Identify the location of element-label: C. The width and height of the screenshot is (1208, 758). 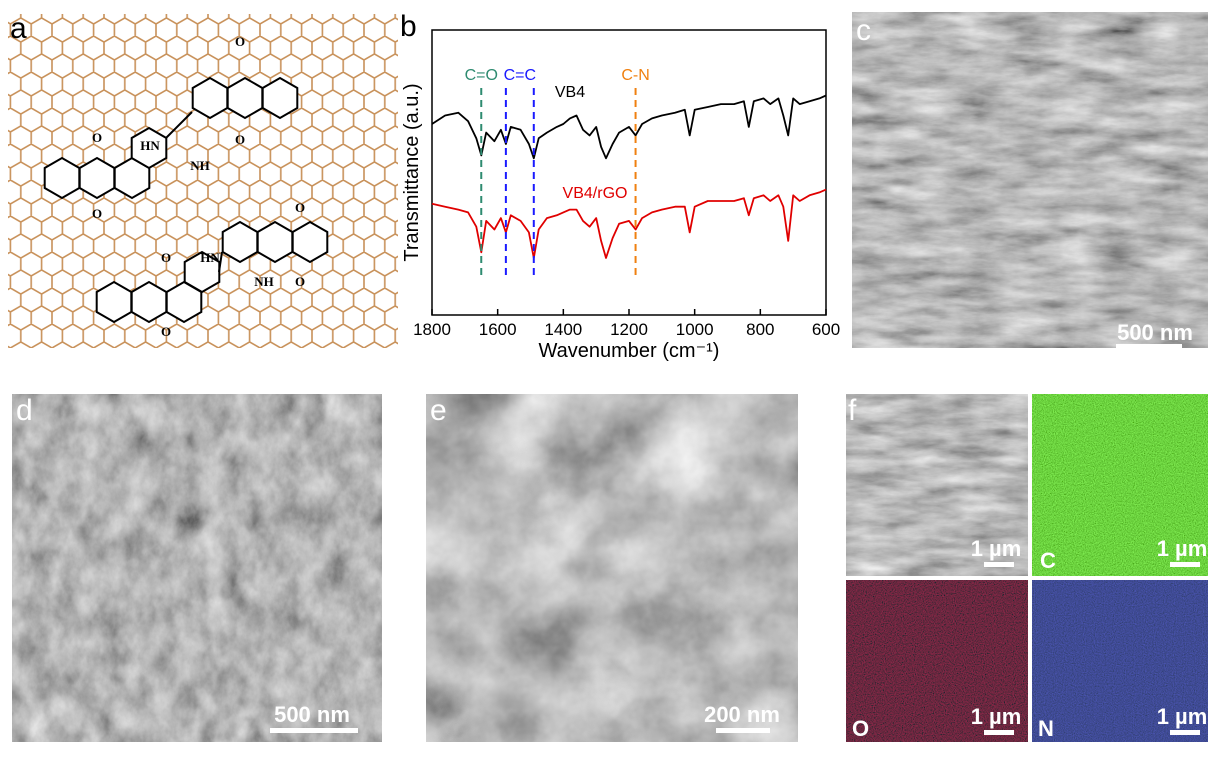
(1048, 560).